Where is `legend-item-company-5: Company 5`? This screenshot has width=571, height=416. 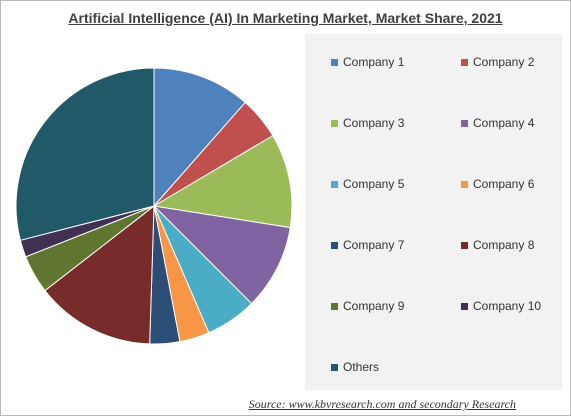 legend-item-company-5: Company 5 is located at coordinates (367, 184).